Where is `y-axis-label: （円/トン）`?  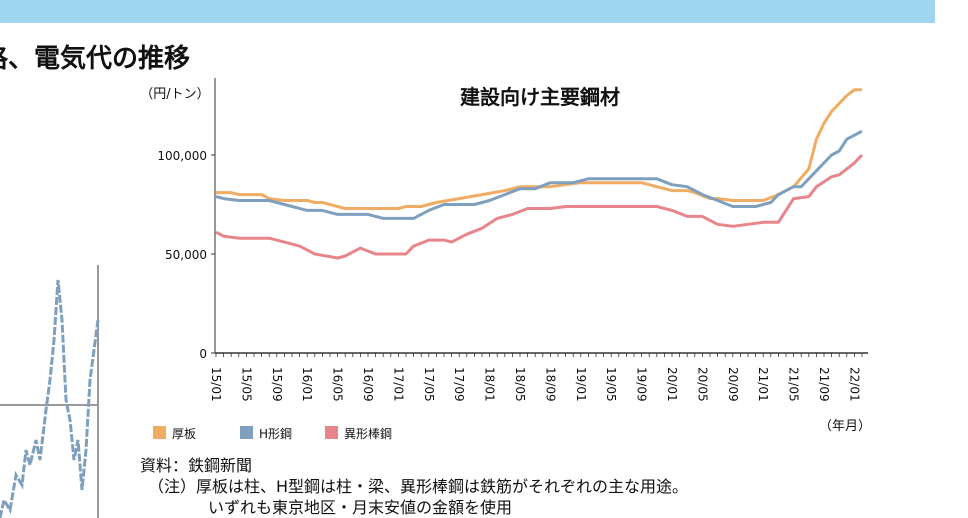
y-axis-label: （円/トン） is located at coordinates (174, 94).